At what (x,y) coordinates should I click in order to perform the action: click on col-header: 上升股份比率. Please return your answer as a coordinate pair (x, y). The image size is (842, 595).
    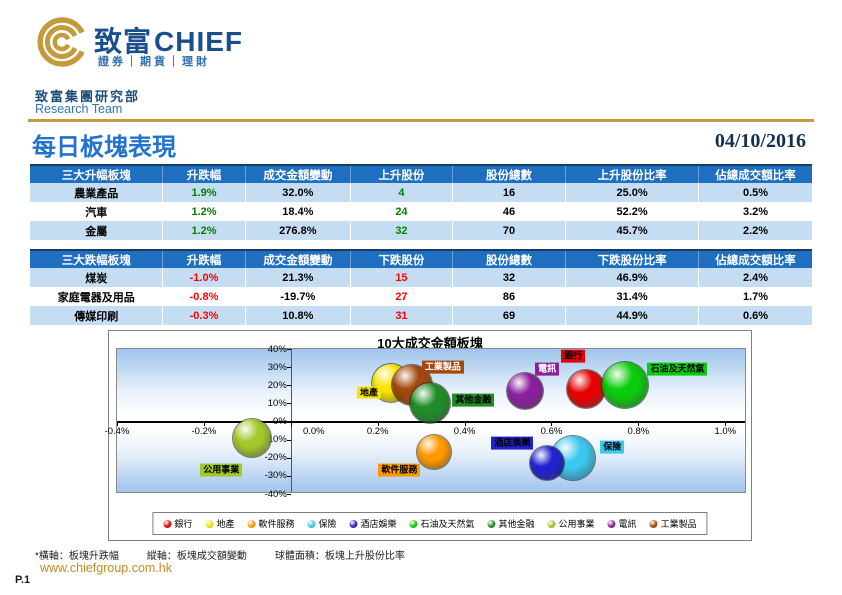
    Looking at the image, I should click on (632, 173).